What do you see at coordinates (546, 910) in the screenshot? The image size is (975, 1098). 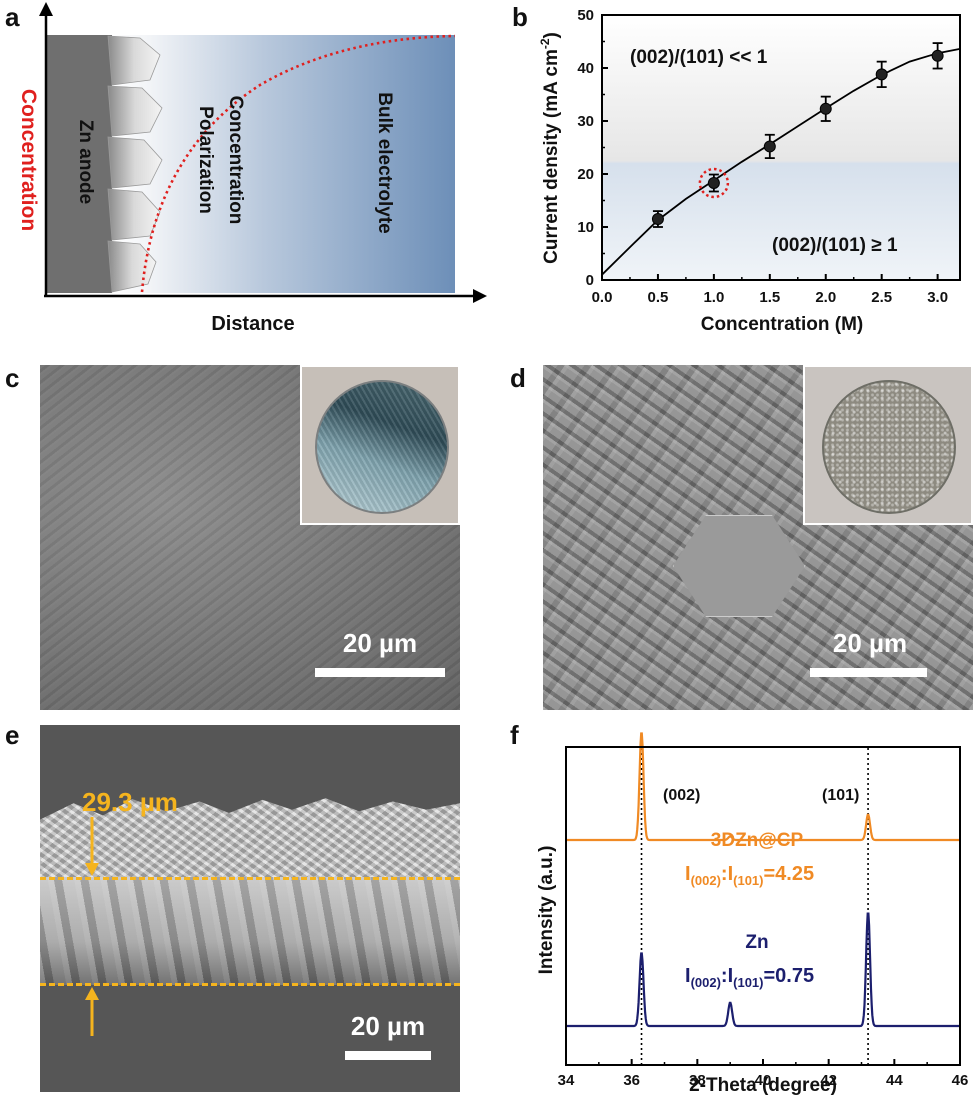 I see `f-ylabel: Intensity (a.u.)` at bounding box center [546, 910].